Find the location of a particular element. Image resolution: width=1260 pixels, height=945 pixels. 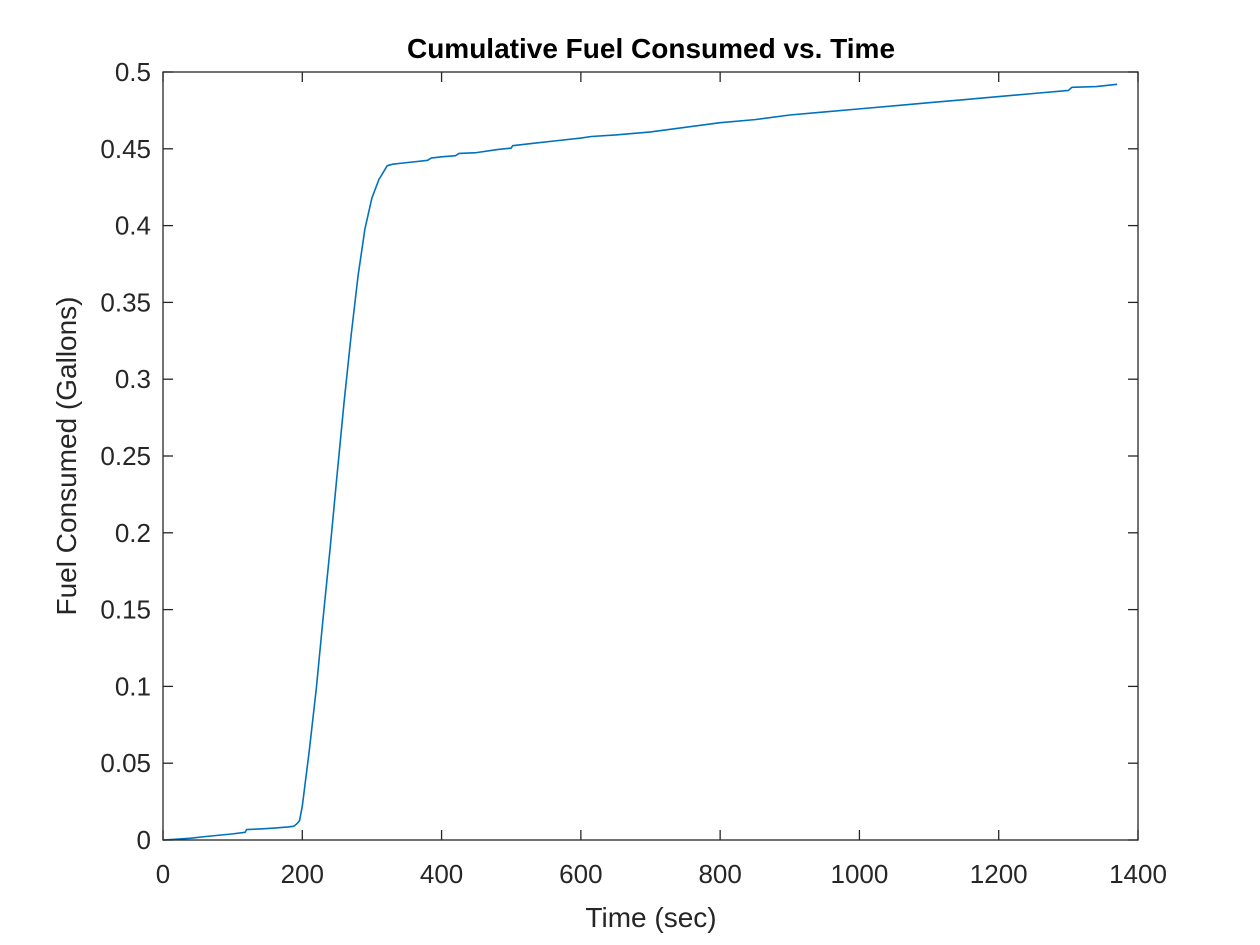

x-tick-label: 400 is located at coordinates (441, 874).